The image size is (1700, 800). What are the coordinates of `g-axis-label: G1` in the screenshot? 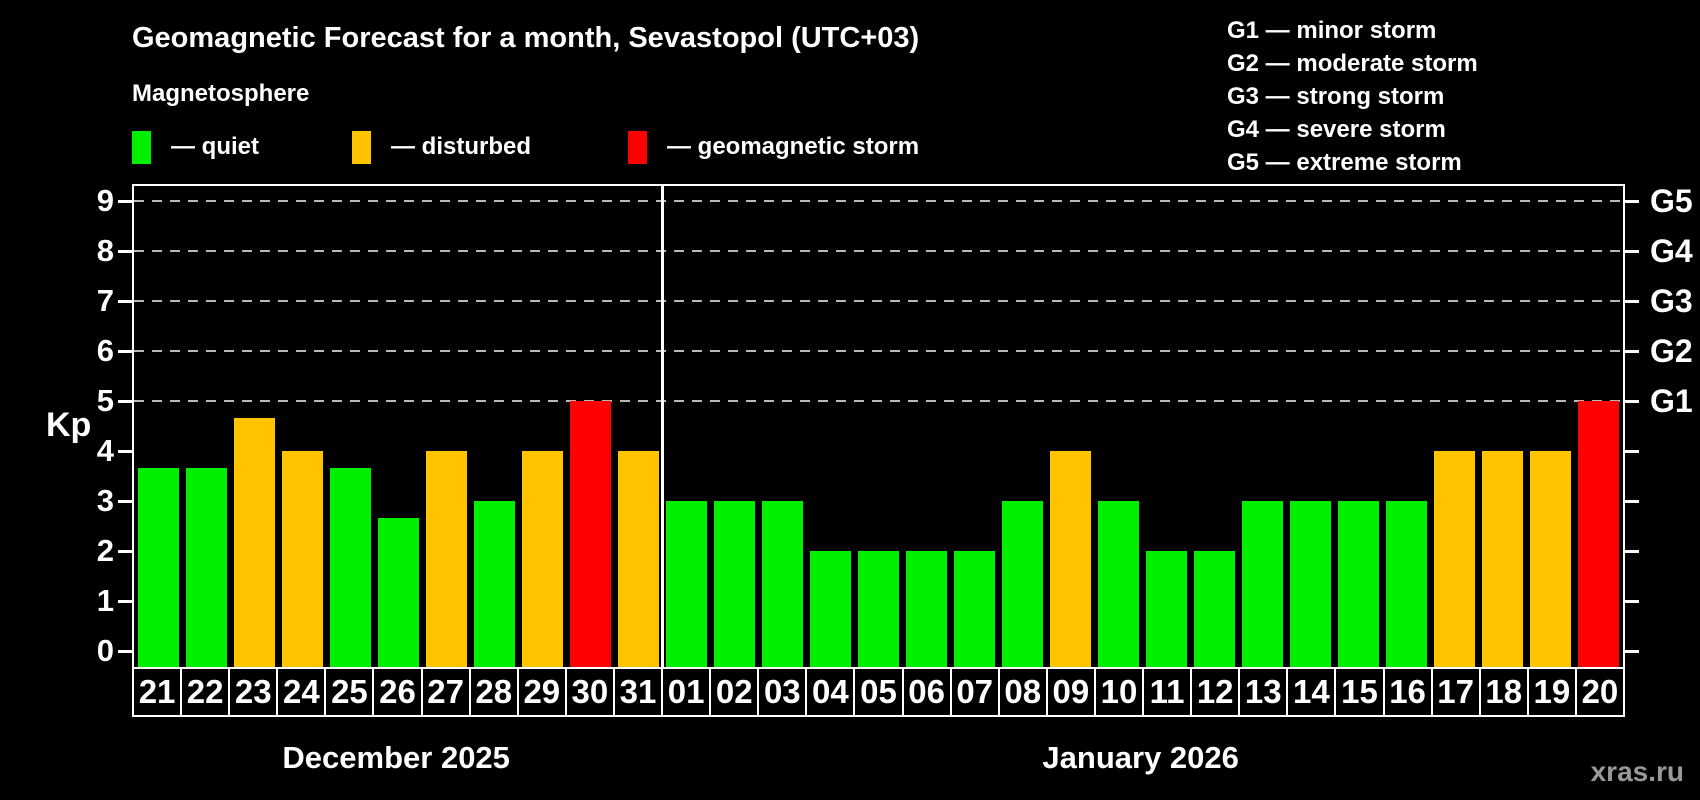 It's located at (1671, 401).